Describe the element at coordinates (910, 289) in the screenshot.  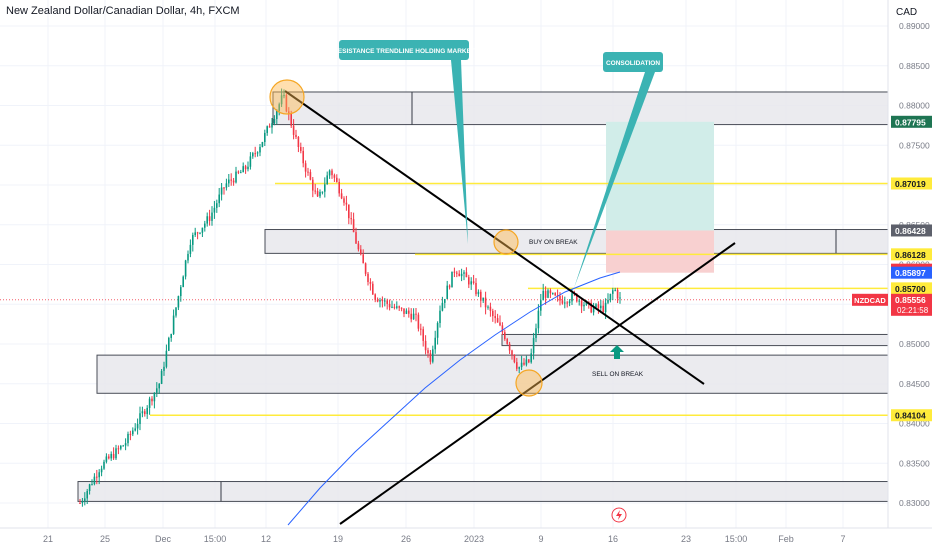
I see `price-tag-value: 0.85700` at that location.